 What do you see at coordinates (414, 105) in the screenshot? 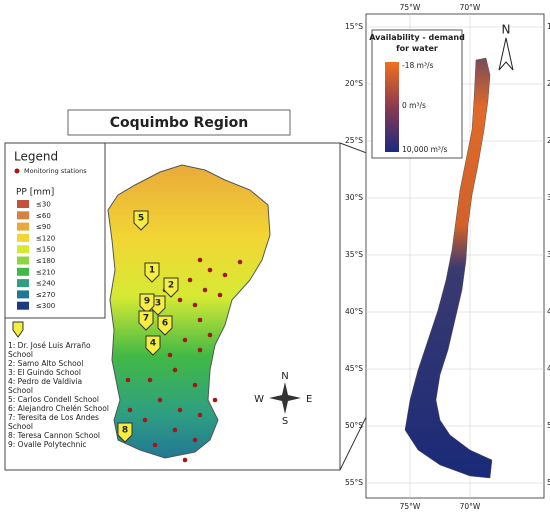
I see `chile-legend-label: 0 m³/s` at bounding box center [414, 105].